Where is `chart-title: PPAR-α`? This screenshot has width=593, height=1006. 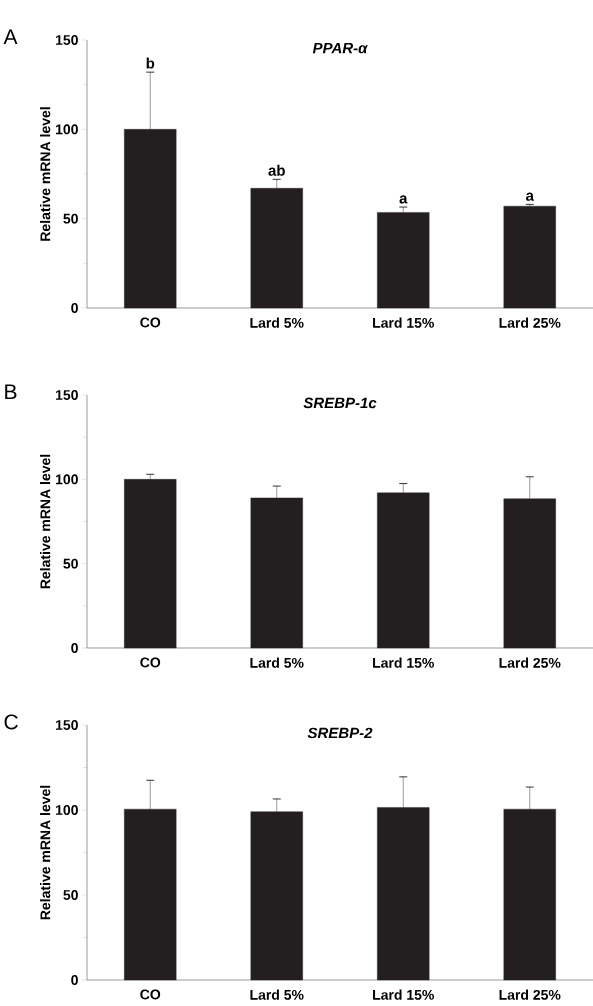 chart-title: PPAR-α is located at coordinates (340, 48).